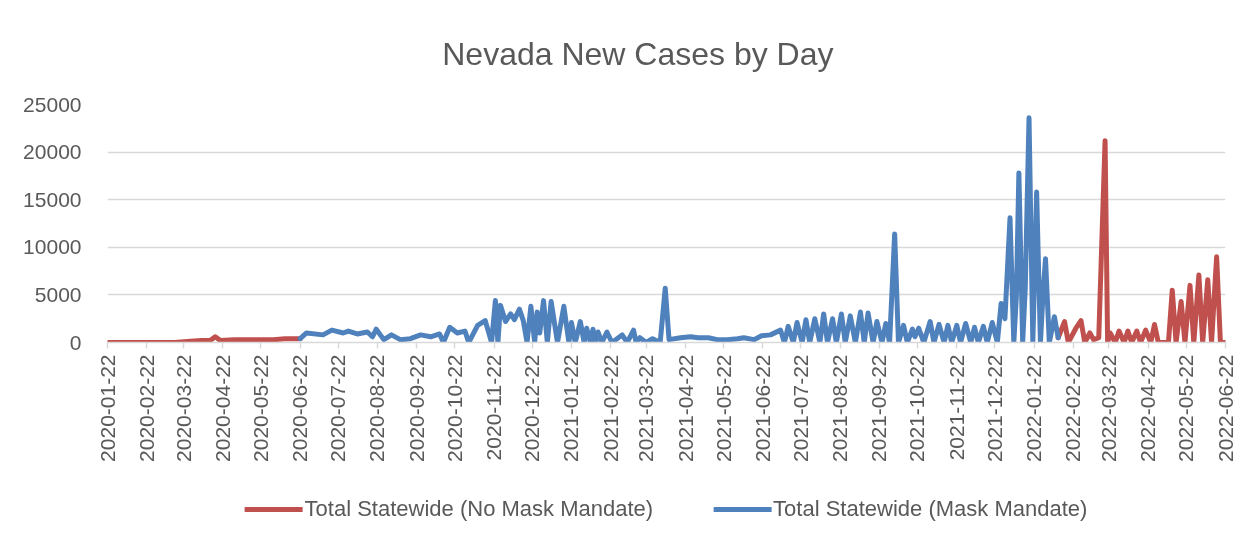  What do you see at coordinates (1034, 408) in the screenshot?
I see `x-tick-label: 2022-01-22` at bounding box center [1034, 408].